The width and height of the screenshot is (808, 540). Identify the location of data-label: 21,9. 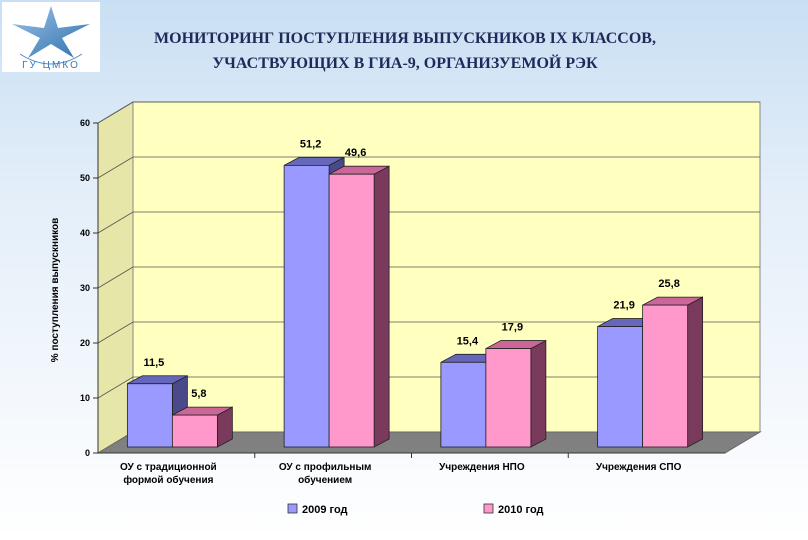
(623, 306).